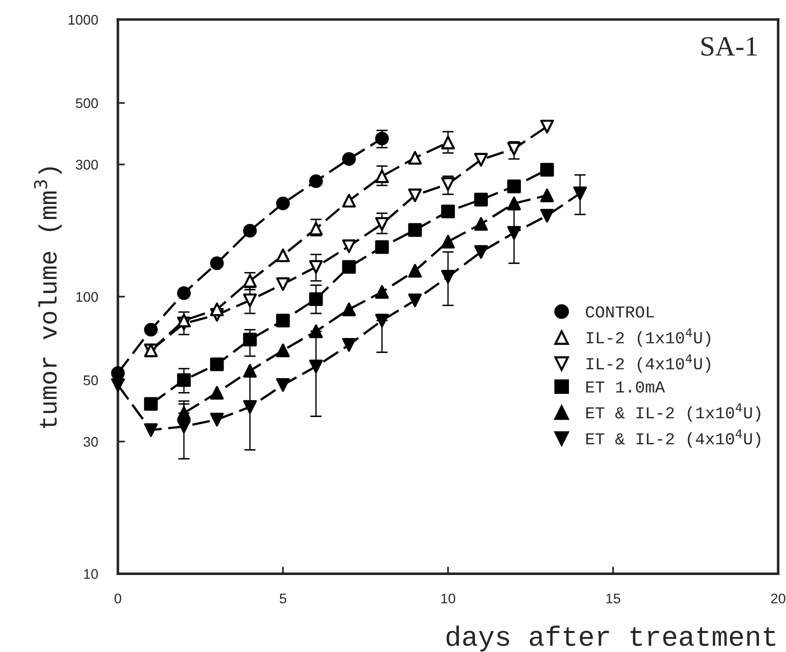  What do you see at coordinates (620, 312) in the screenshot?
I see `legend-label: CONTROL` at bounding box center [620, 312].